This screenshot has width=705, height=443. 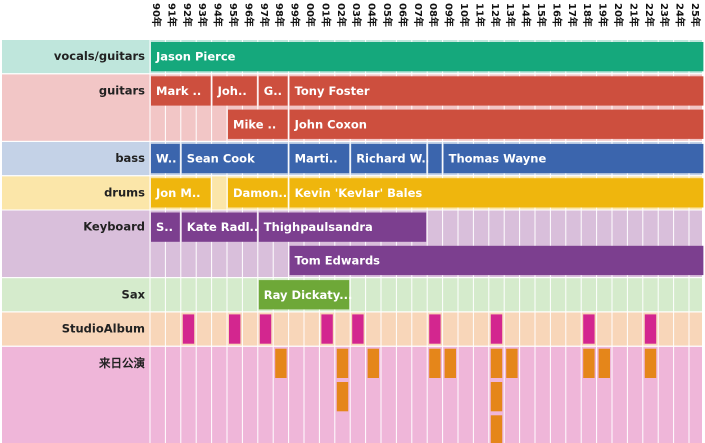 I want to click on member-bar-damon, so click(x=258, y=193).